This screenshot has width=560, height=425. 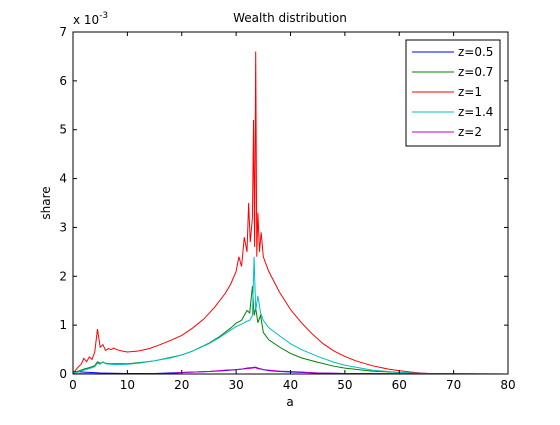 I want to click on legend-box, so click(x=453, y=93).